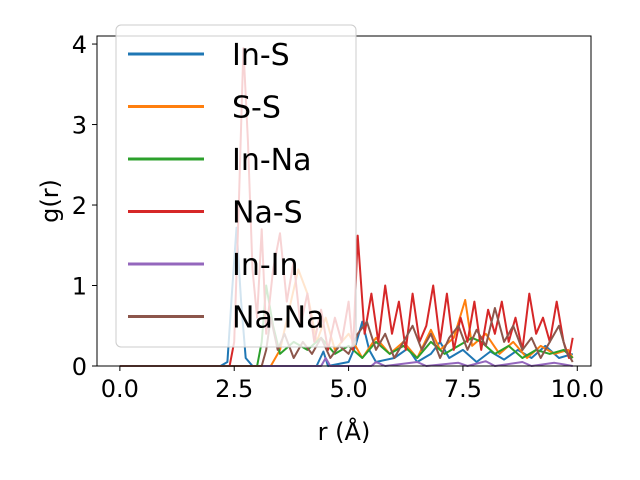 This screenshot has width=640, height=480. What do you see at coordinates (267, 213) in the screenshot?
I see `legend-label-na-s: Na-S` at bounding box center [267, 213].